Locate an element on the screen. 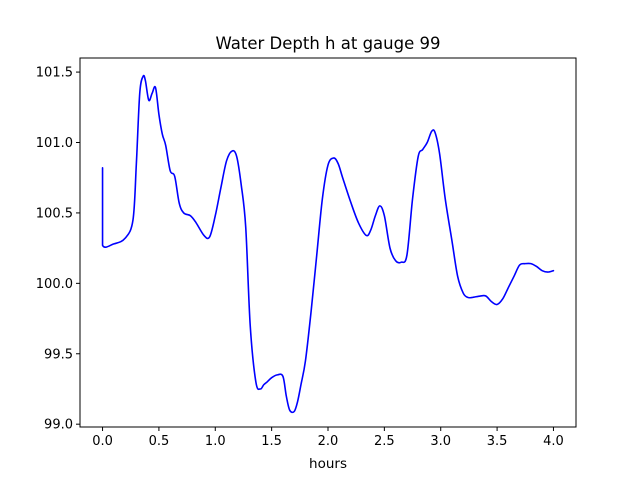  y-tick-label: 99.0 is located at coordinates (58, 425).